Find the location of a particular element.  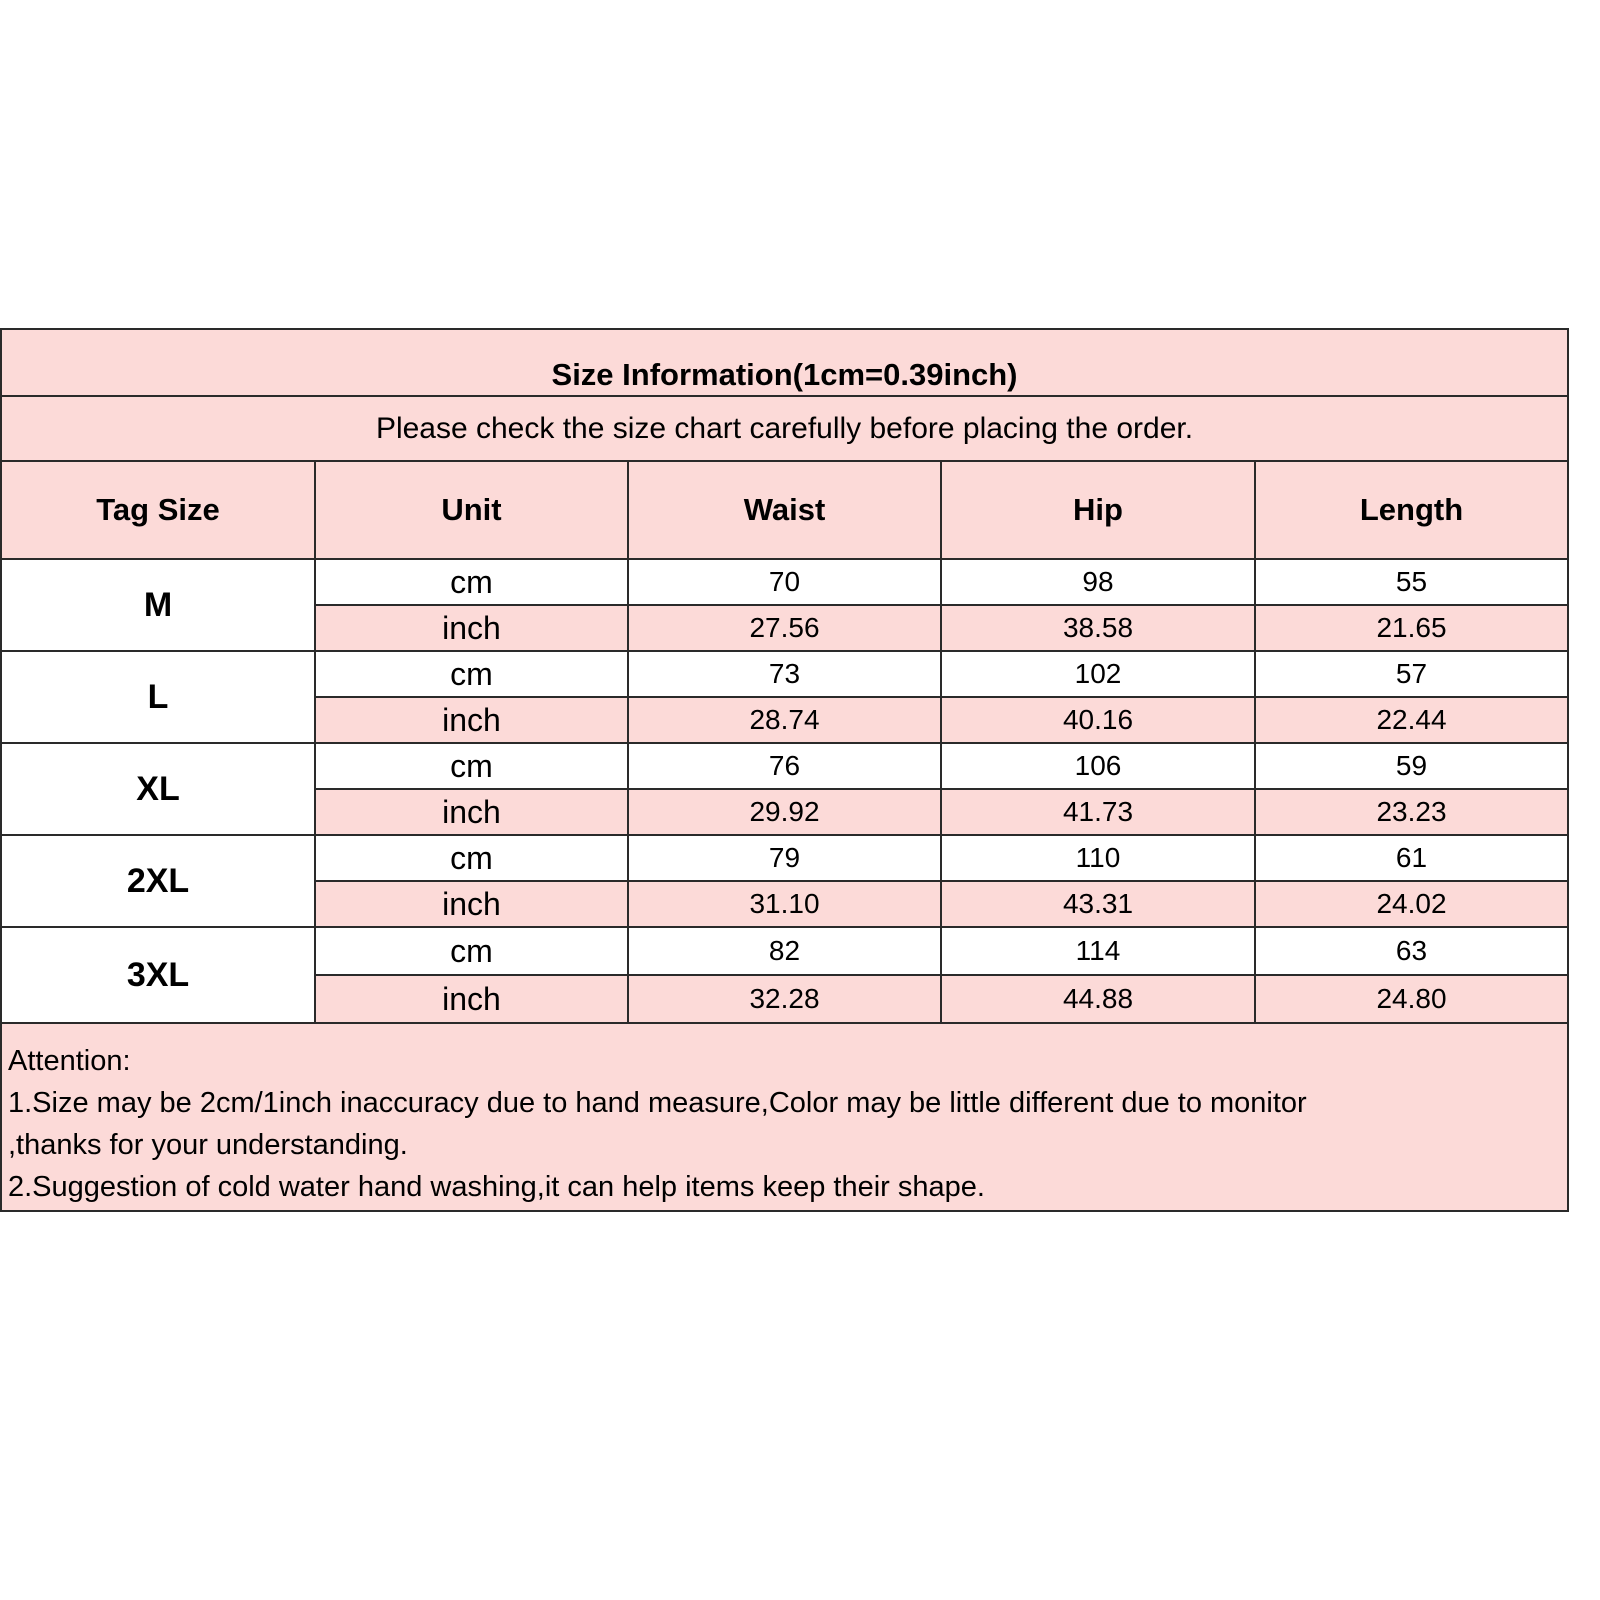

header-tag-size: Tag Size is located at coordinates (158, 510).